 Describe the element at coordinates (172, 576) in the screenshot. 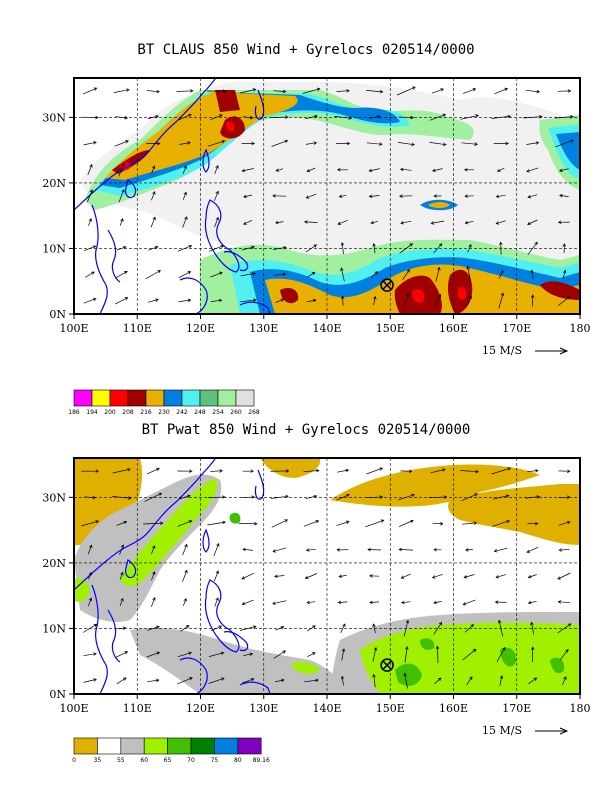

I see `pwat-coastlines` at that location.